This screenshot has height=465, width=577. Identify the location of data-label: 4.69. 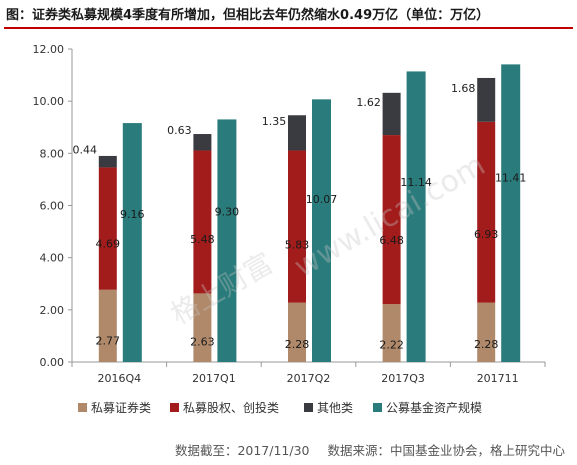
(108, 243).